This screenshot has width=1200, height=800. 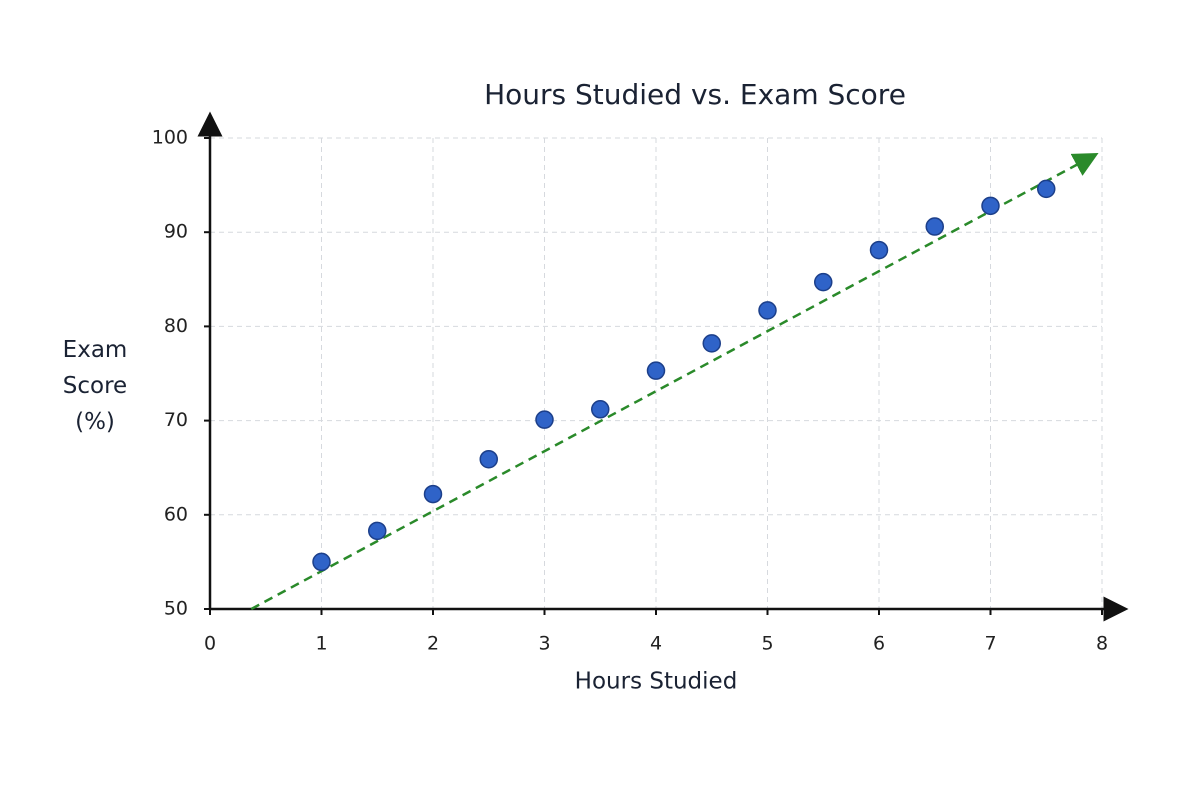 I want to click on x-tick-label: 1, so click(x=321, y=644).